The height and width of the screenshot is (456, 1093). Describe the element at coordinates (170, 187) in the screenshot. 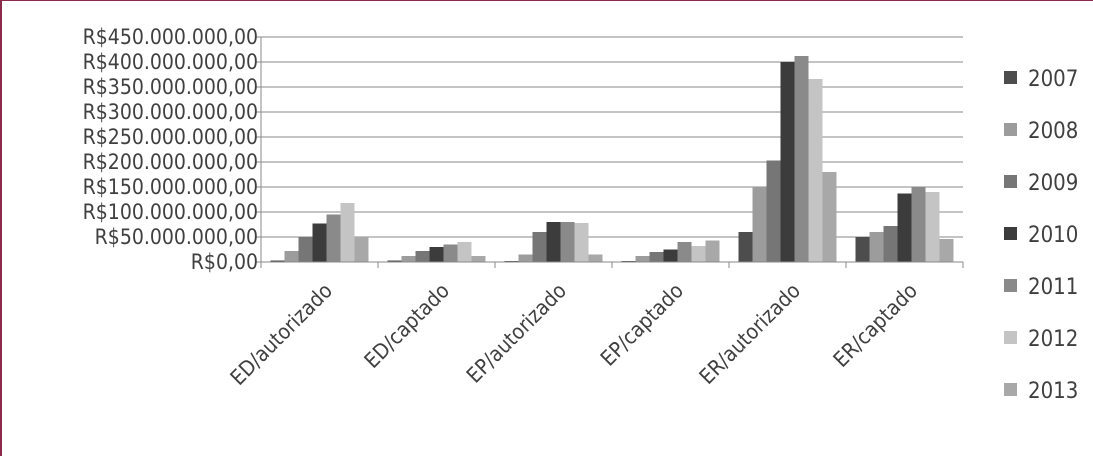

I see `y-tick-label: R$150.000.000,00` at that location.